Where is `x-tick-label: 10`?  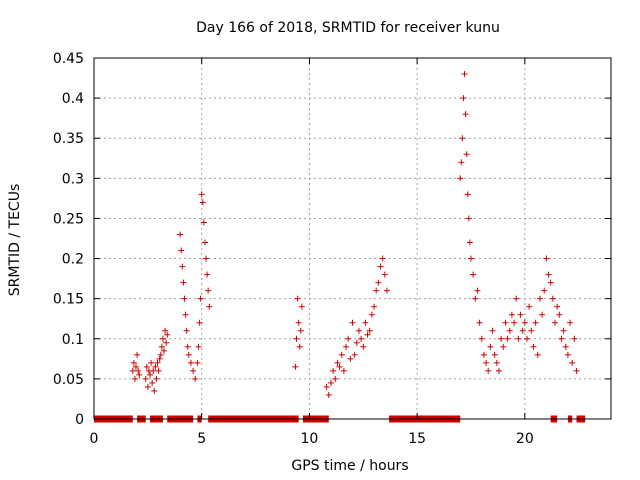
x-tick-label: 10 is located at coordinates (310, 439).